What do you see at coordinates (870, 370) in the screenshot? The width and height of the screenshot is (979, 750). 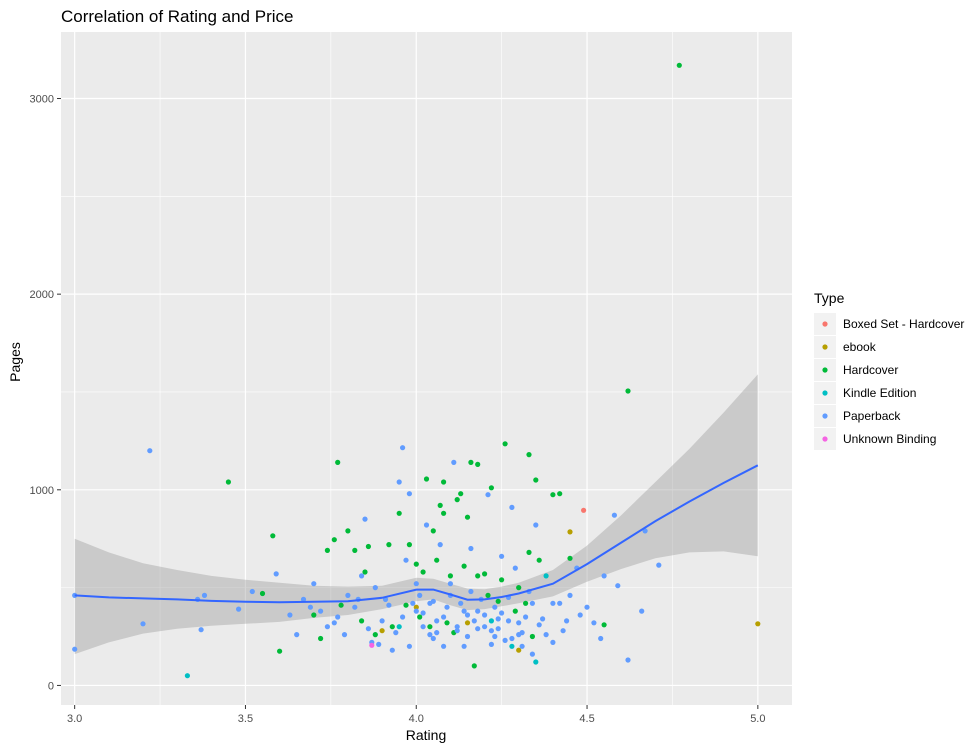 I see `legend-label: Hardcover` at bounding box center [870, 370].